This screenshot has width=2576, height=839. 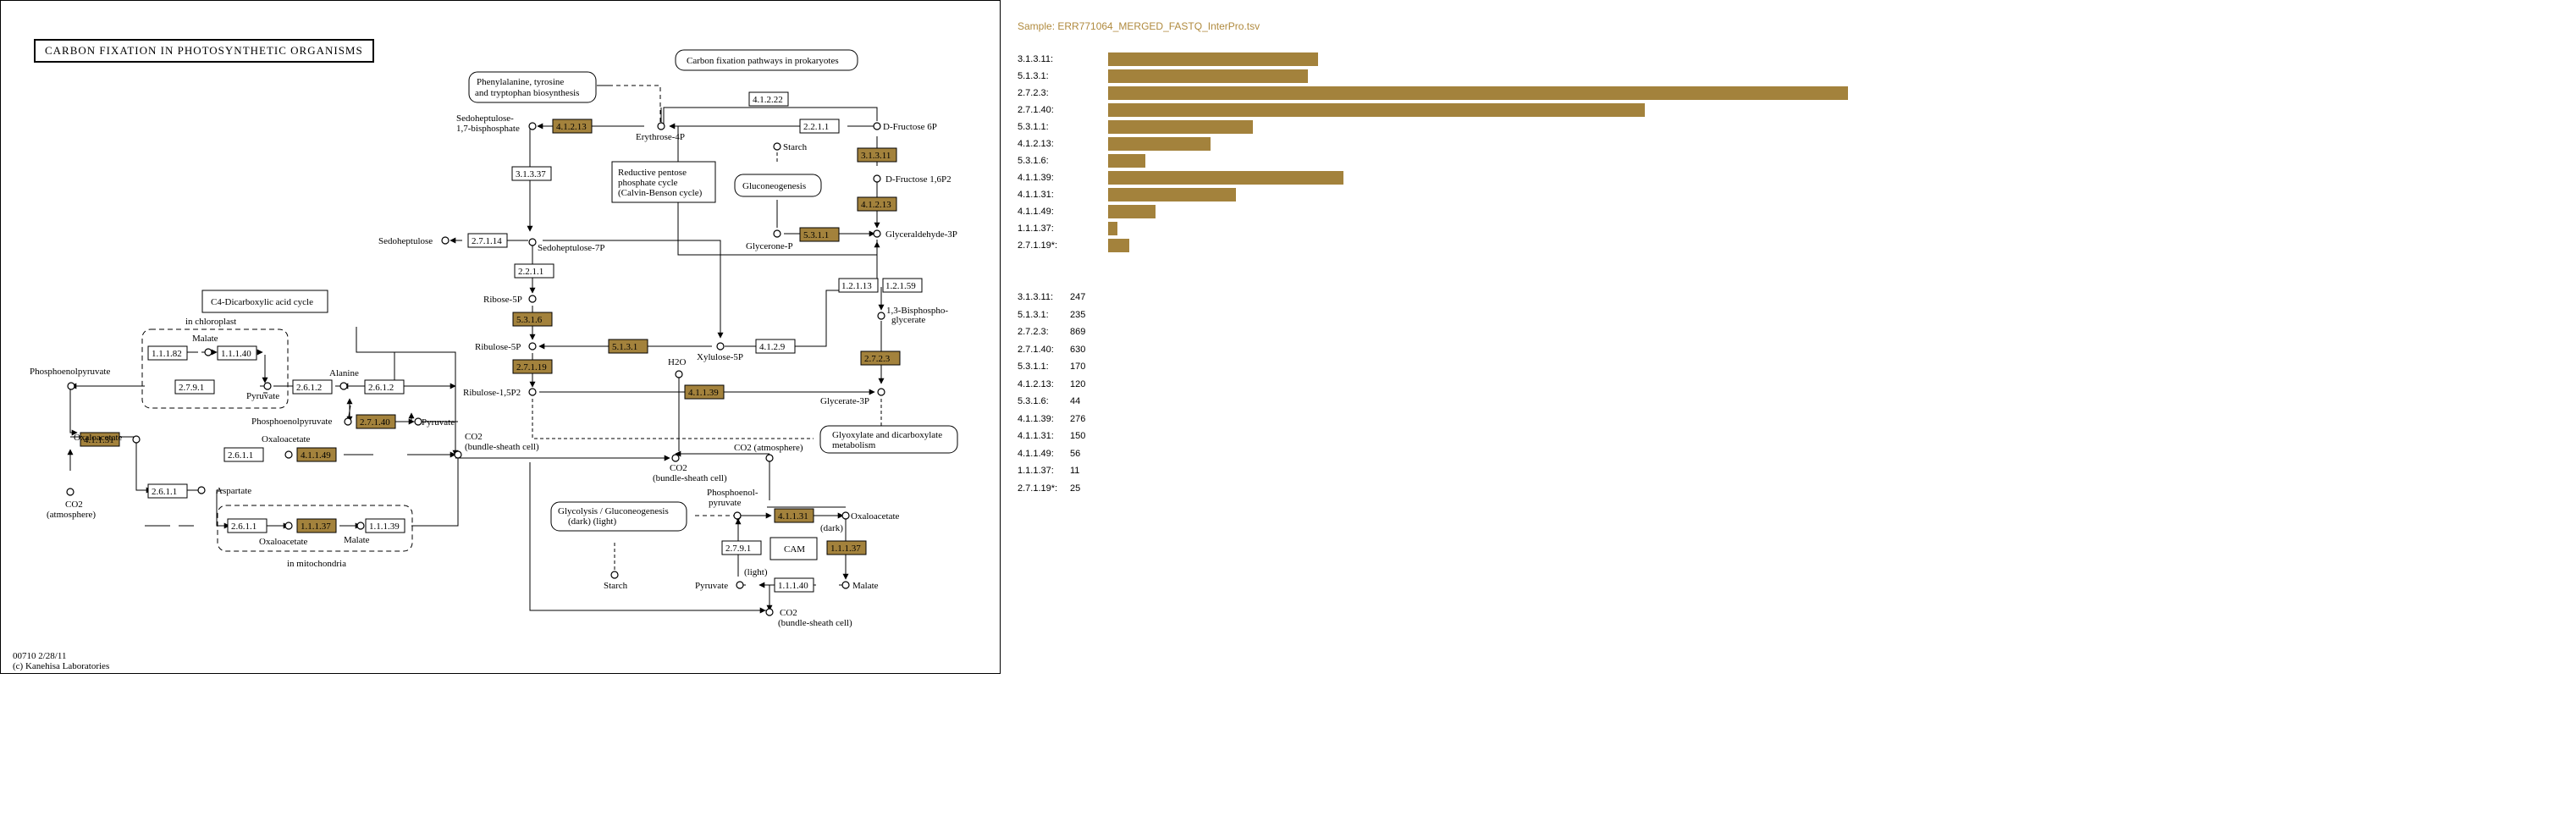 I want to click on enzyme-2-7-1-19: 2.7.1.19, so click(x=533, y=367).